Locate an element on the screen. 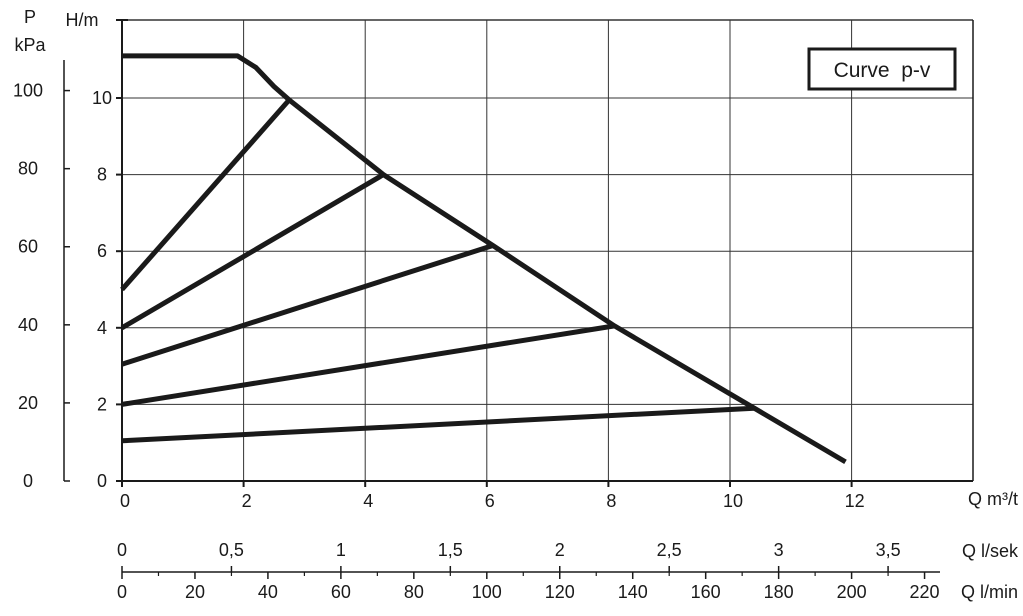  q-ls-tick-label-3: 1,5 is located at coordinates (450, 550).